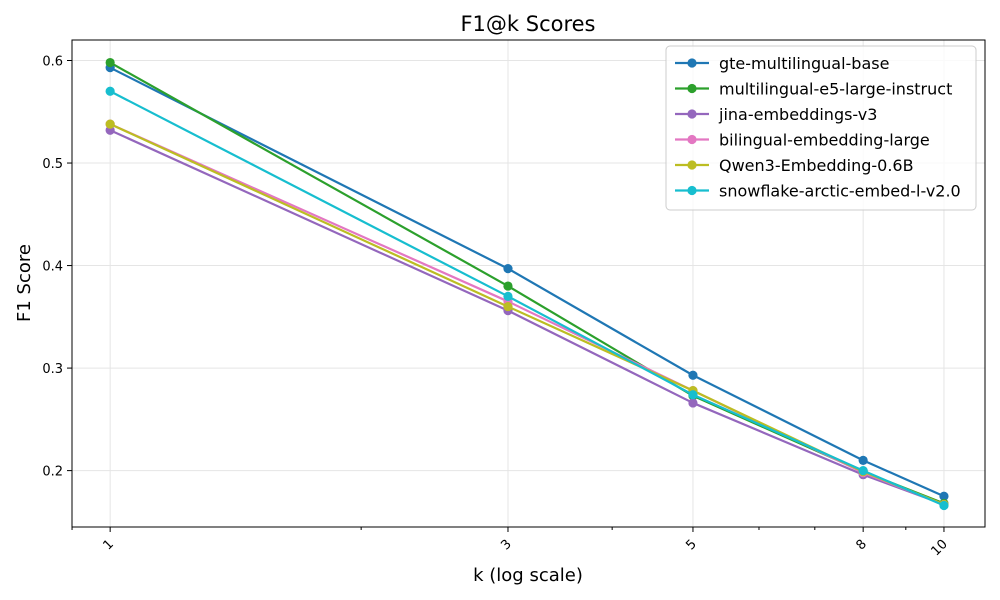  Describe the element at coordinates (24, 283) in the screenshot. I see `y-axis-label: F1 Score` at that location.